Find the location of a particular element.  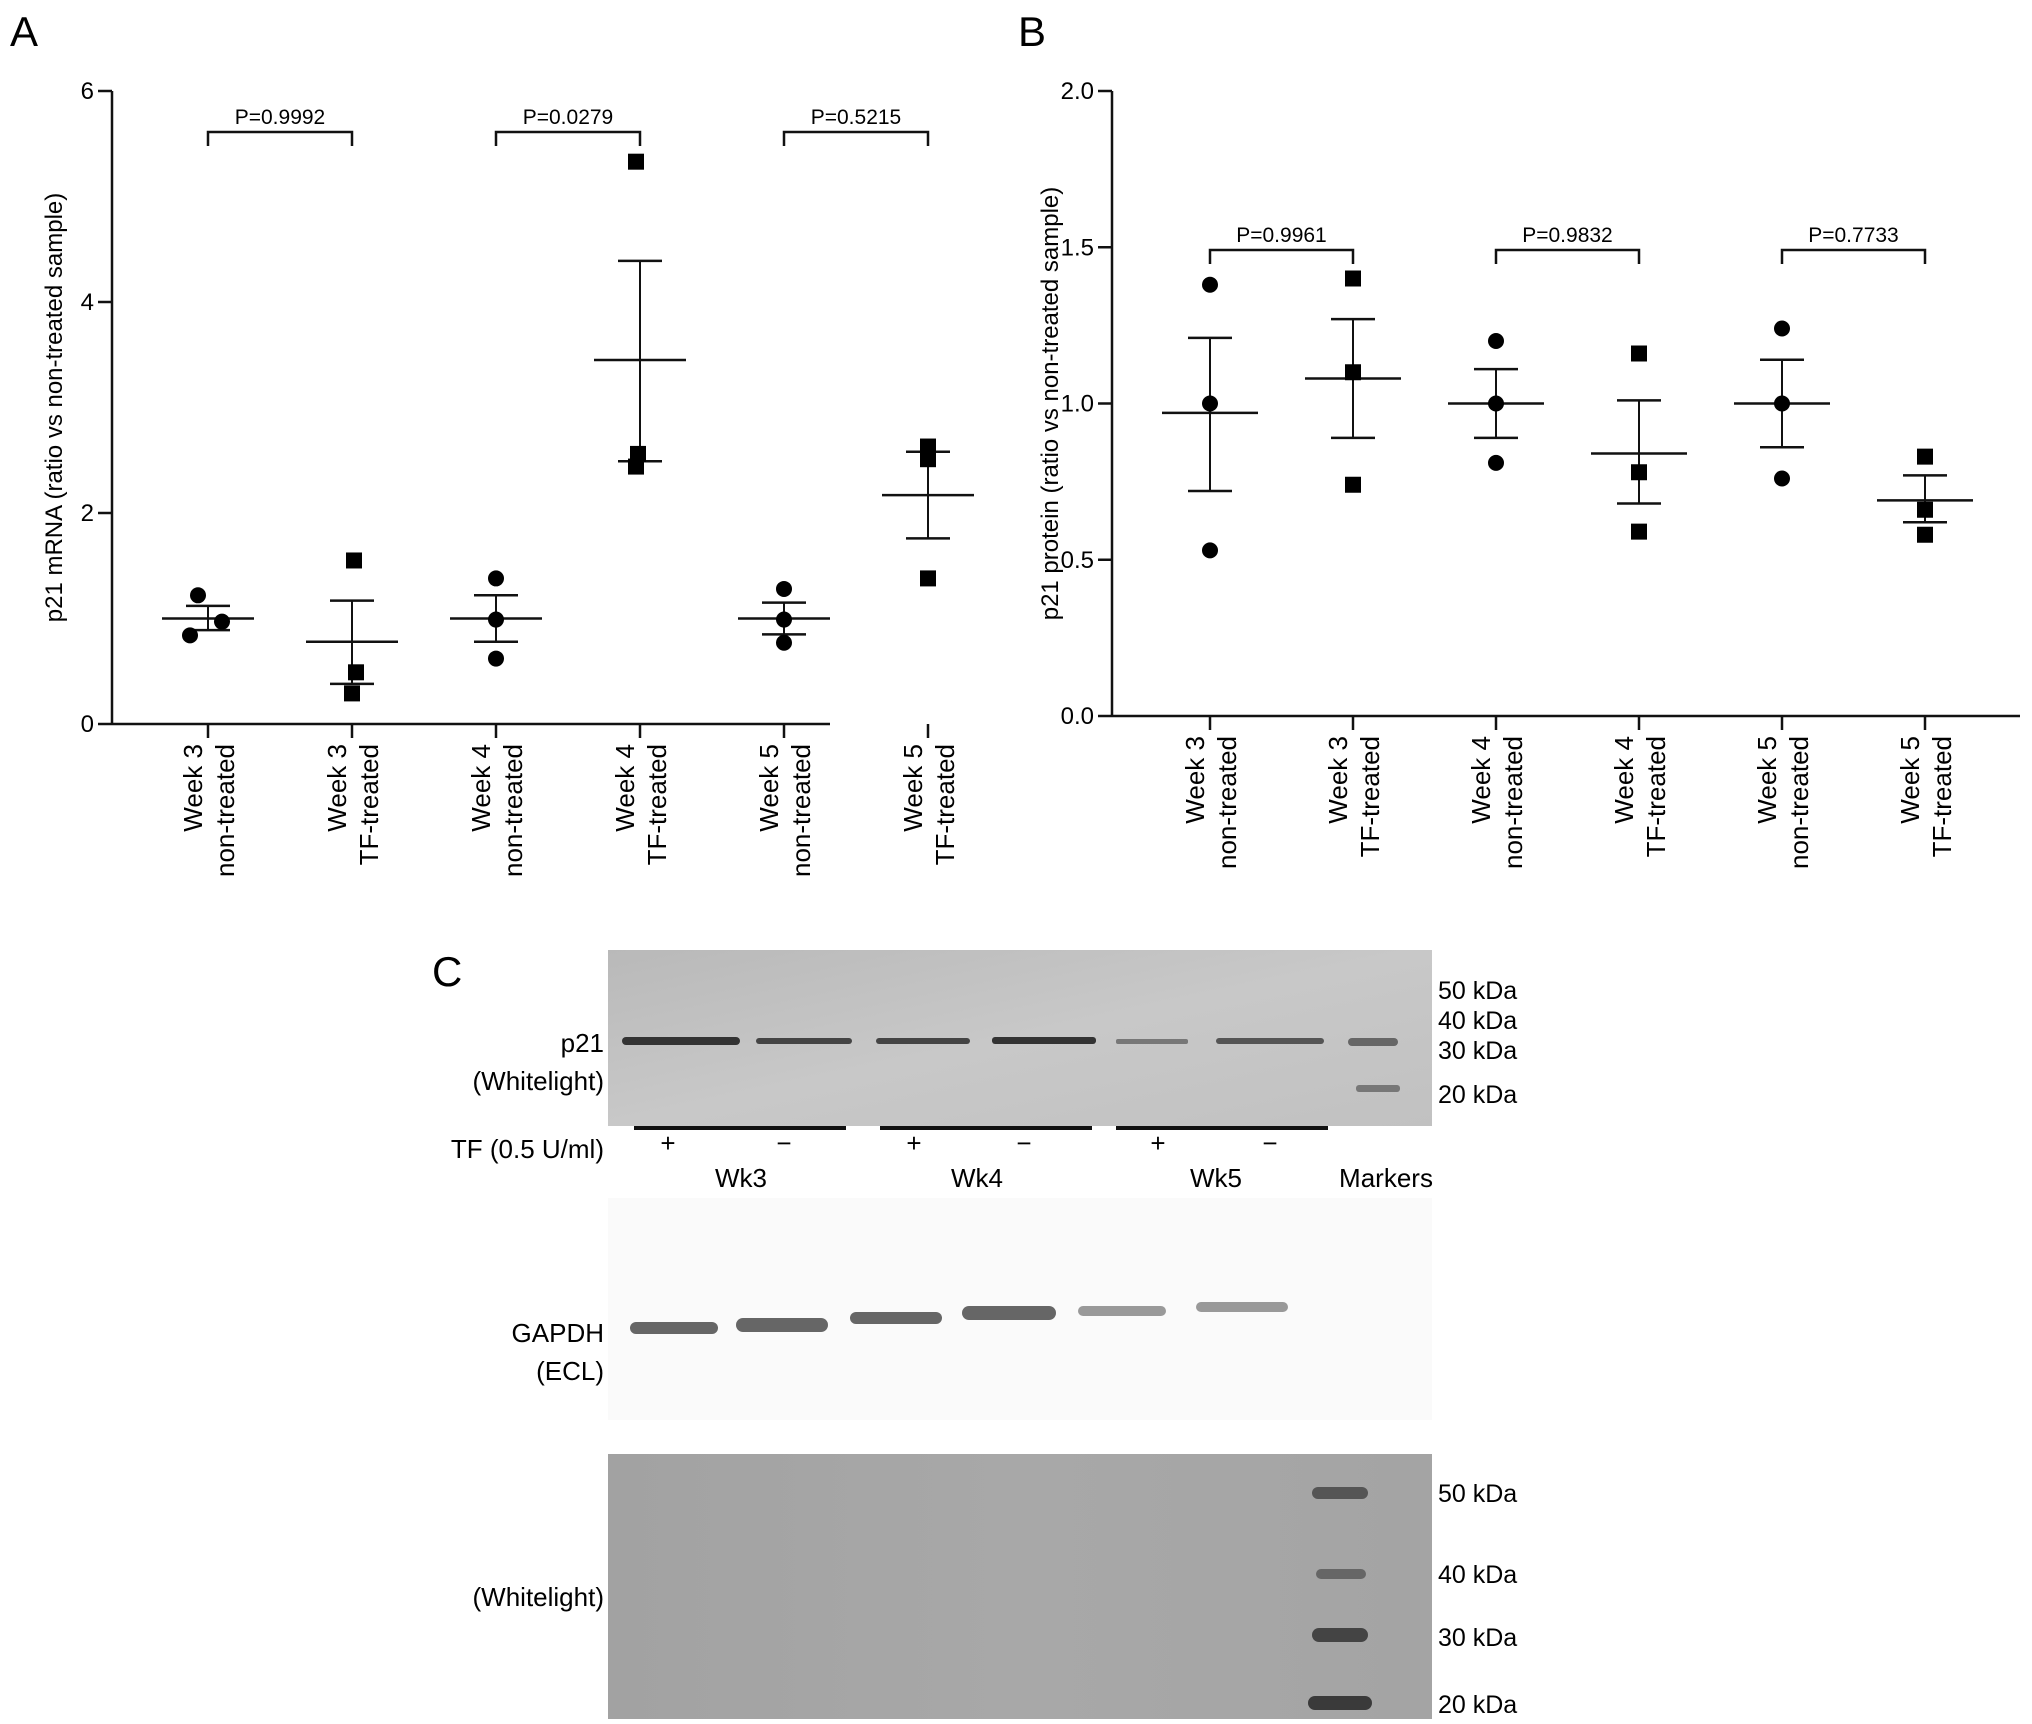

x-category-week: Week 3 is located at coordinates (337, 788).